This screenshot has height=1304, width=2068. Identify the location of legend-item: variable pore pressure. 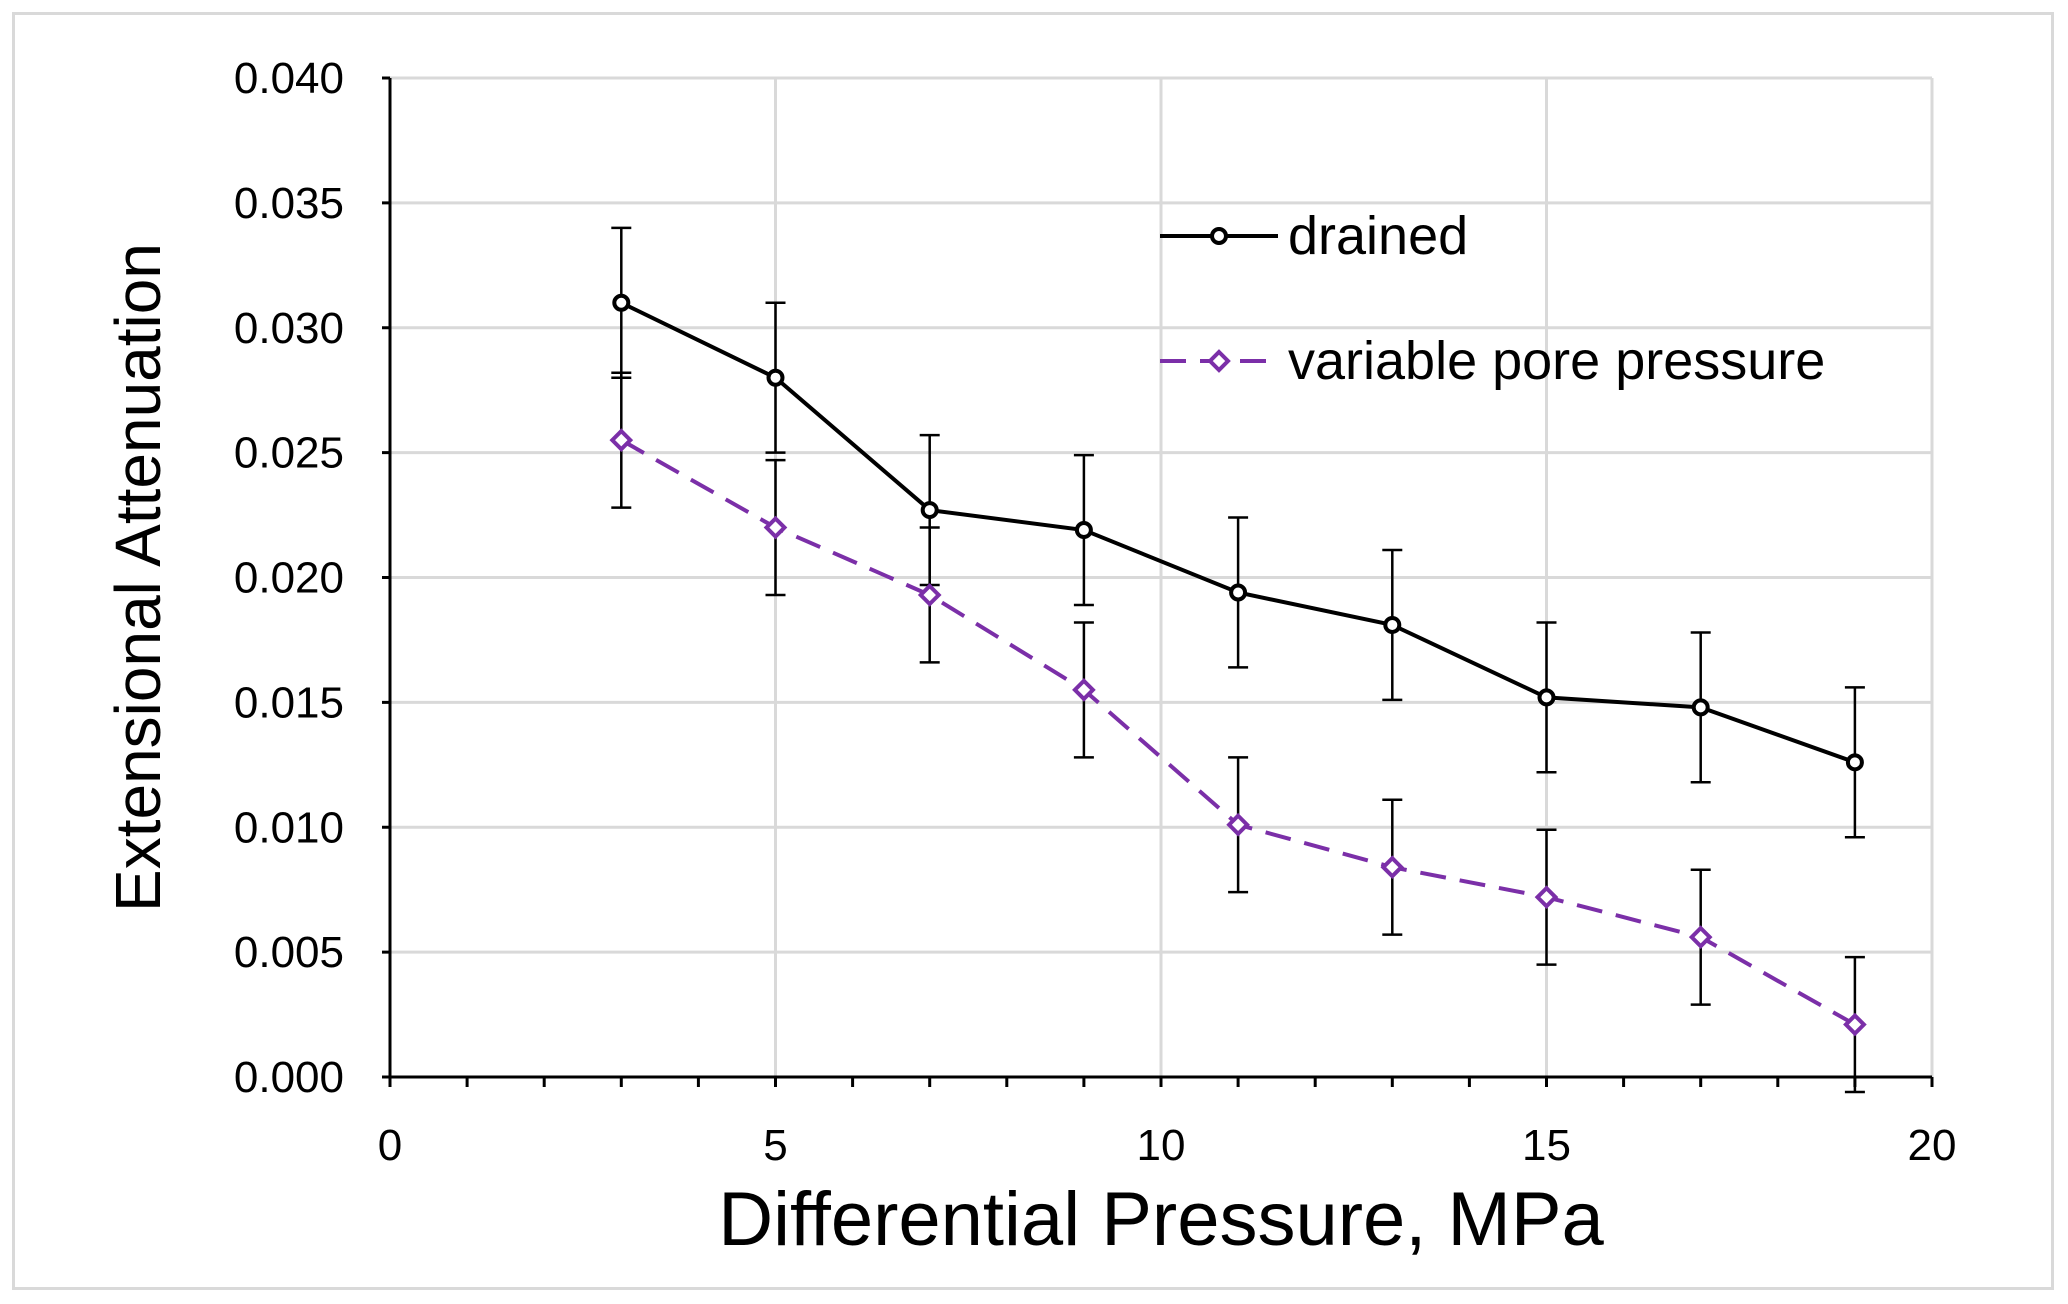
(1492, 361).